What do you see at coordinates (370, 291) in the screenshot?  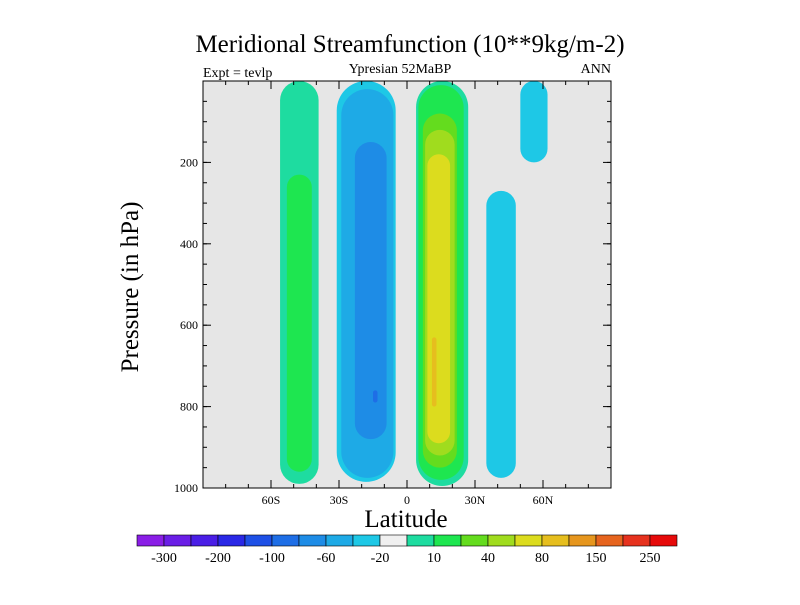 I see `cell-sh-blue-core` at bounding box center [370, 291].